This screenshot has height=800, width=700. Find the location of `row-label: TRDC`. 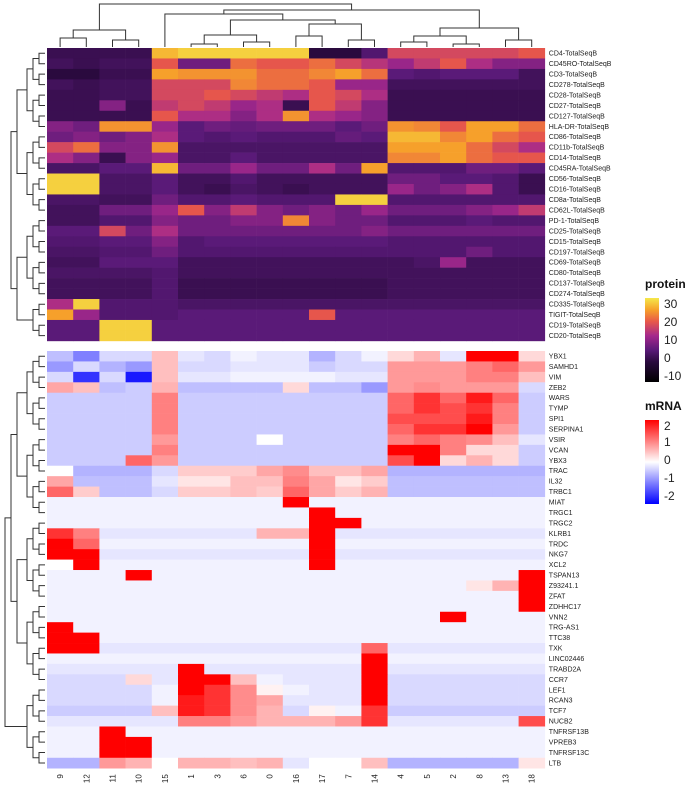

row-label: TRDC is located at coordinates (558, 544).